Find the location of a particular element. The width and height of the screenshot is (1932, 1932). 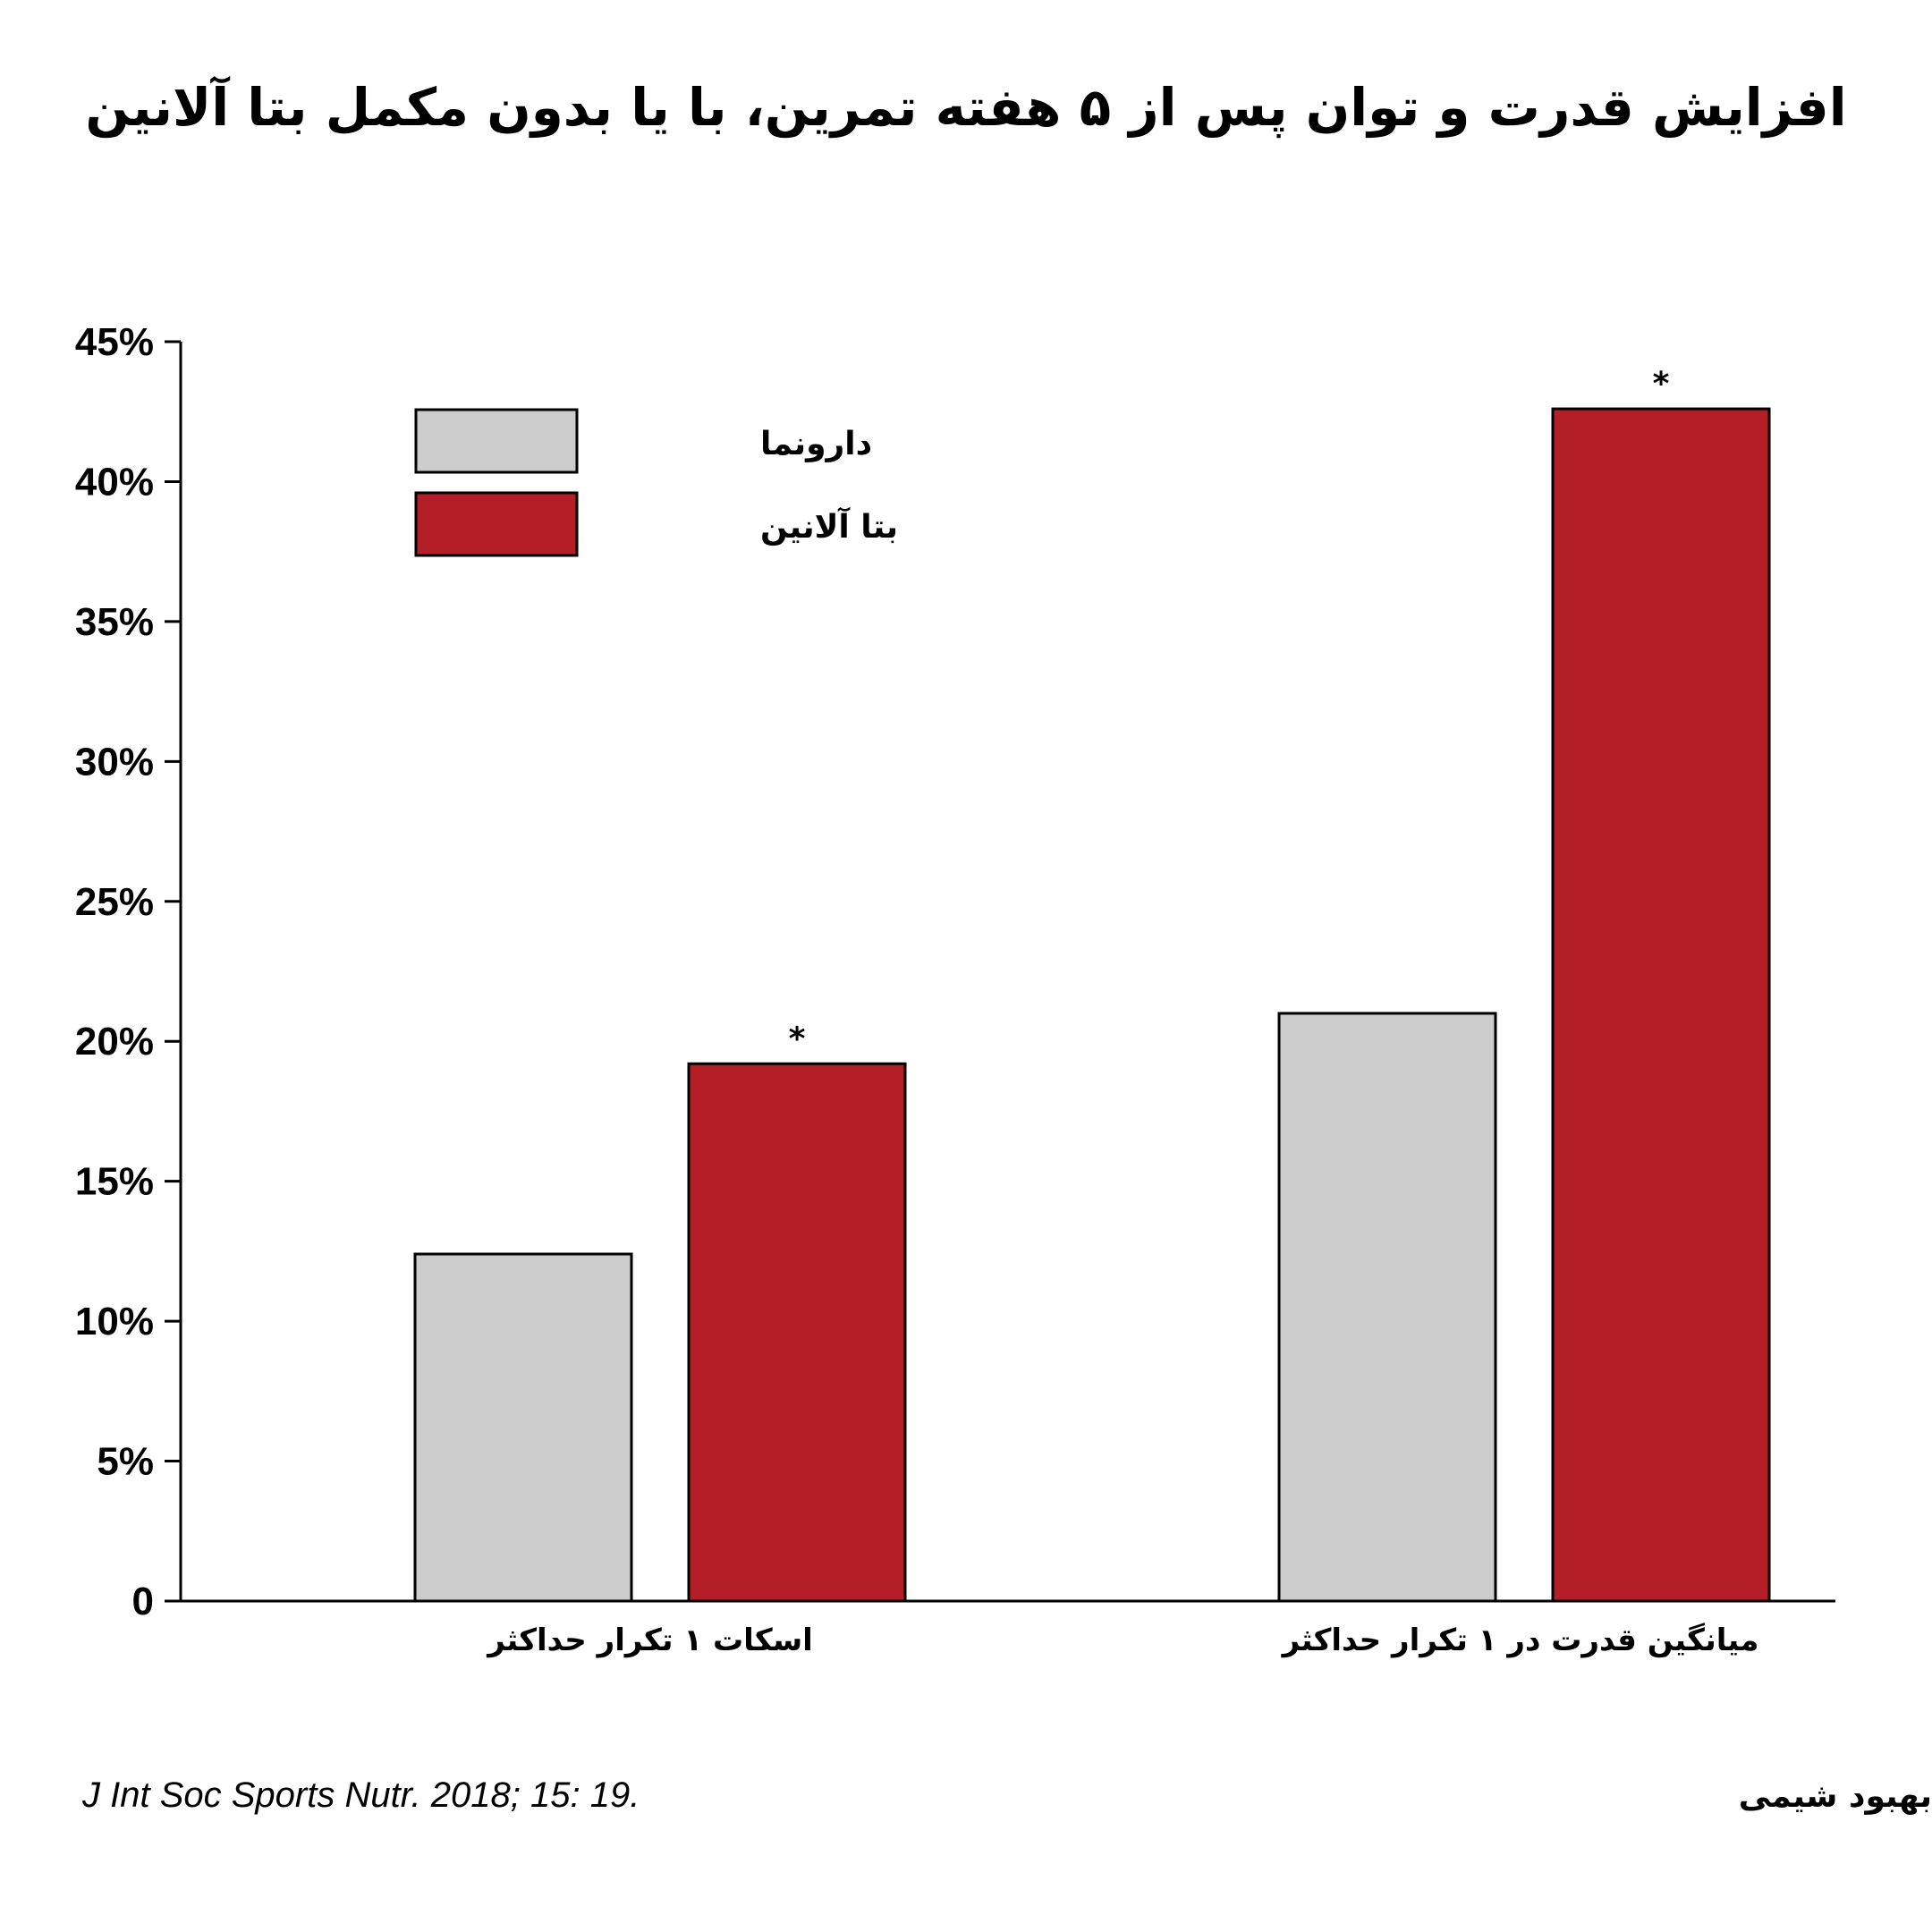

legend-label: بتا آلانین is located at coordinates (829, 526).